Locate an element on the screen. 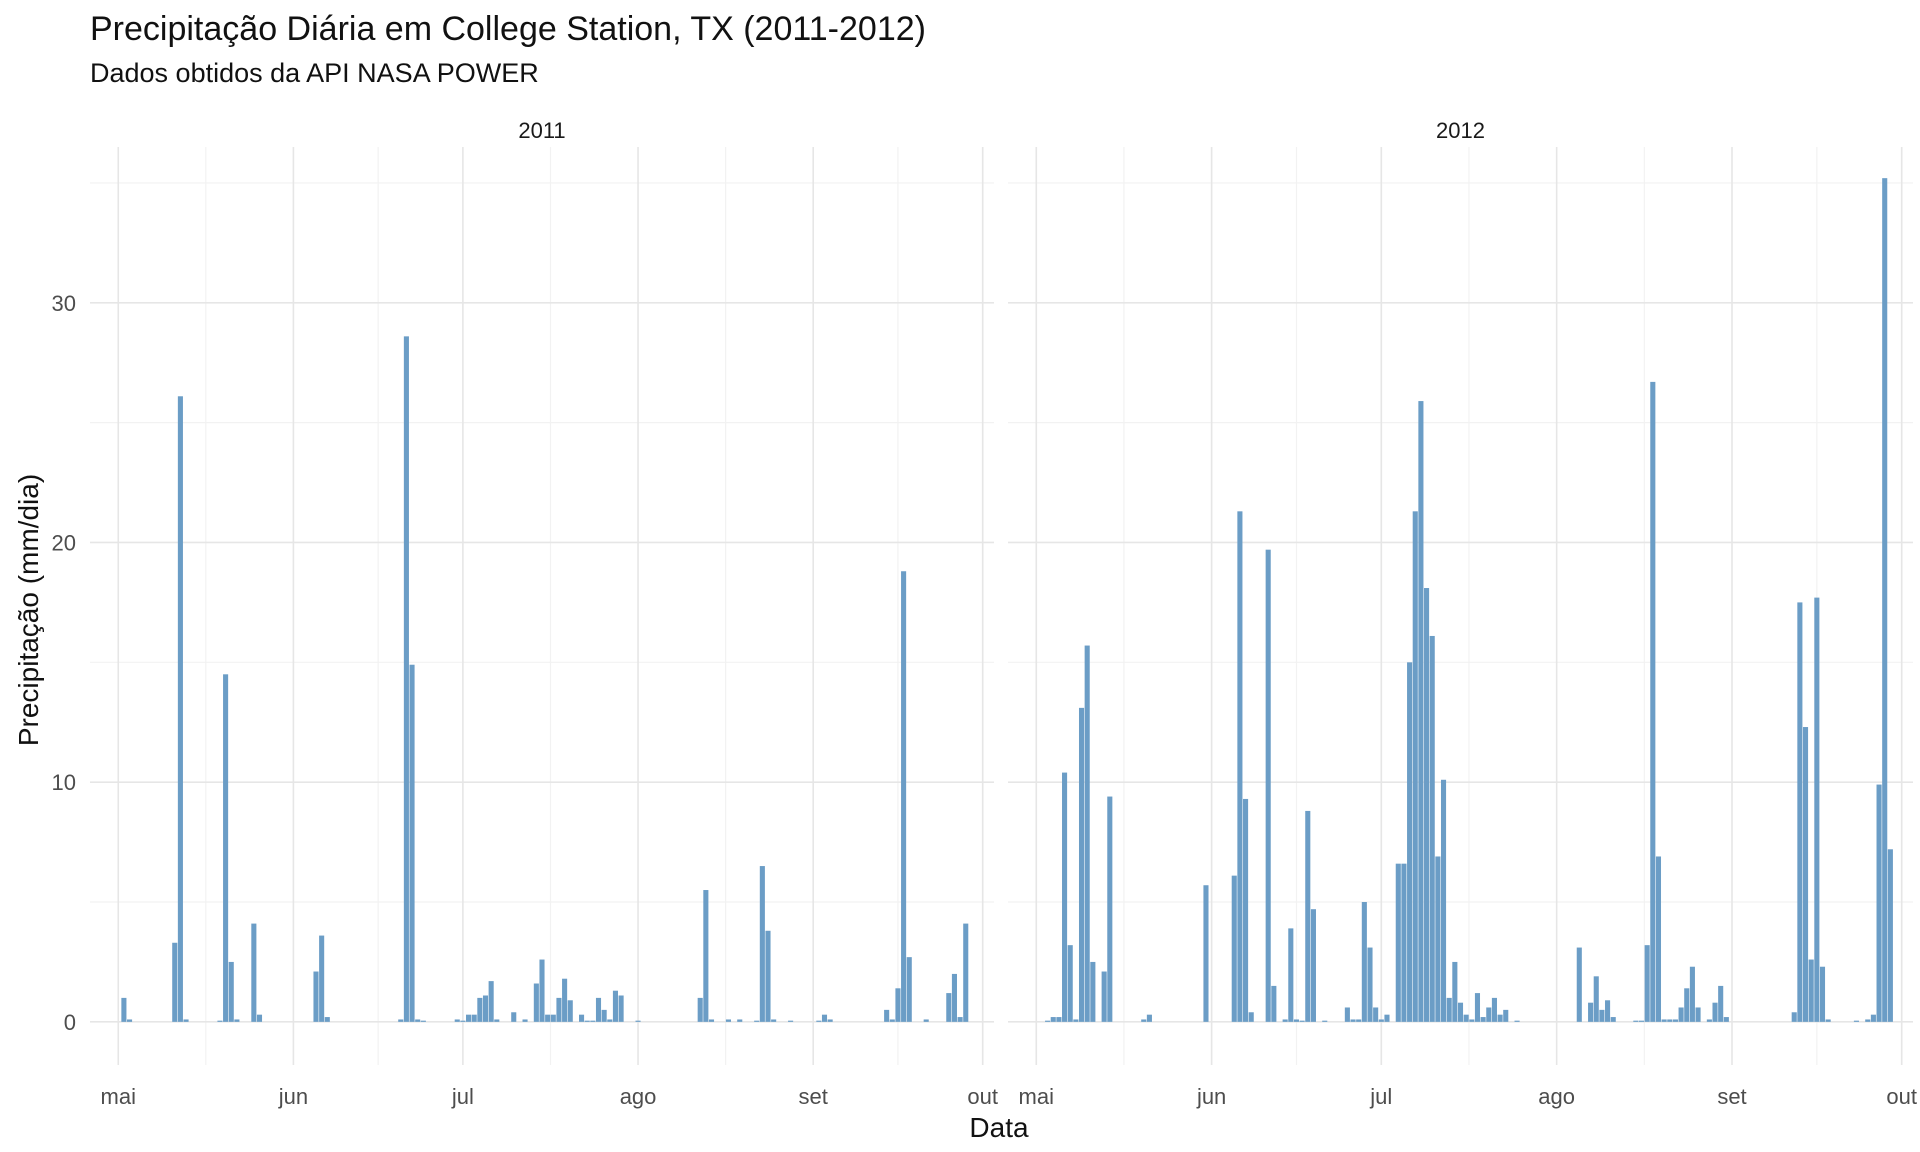 This screenshot has height=1152, width=1920. facet-label-2012: 2012 is located at coordinates (1460, 130).